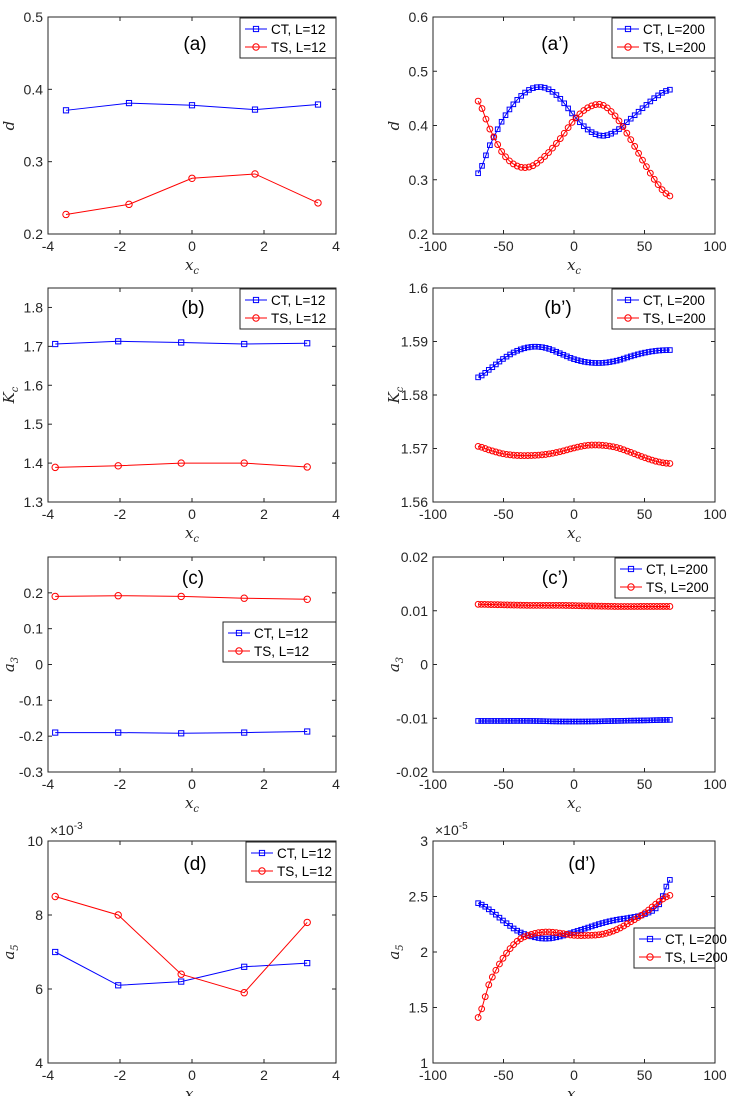  What do you see at coordinates (34, 89) in the screenshot?
I see `y-tick-label: 0.4` at bounding box center [34, 89].